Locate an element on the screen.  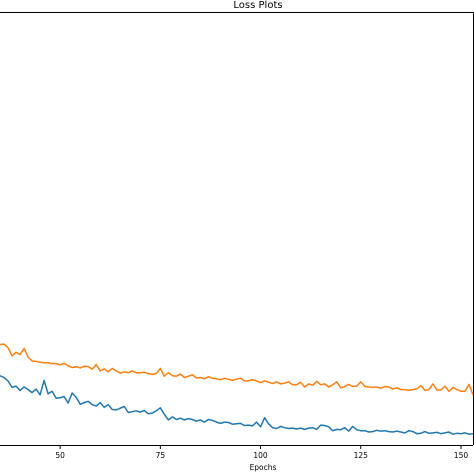
x-tick-label: 150 is located at coordinates (461, 455).